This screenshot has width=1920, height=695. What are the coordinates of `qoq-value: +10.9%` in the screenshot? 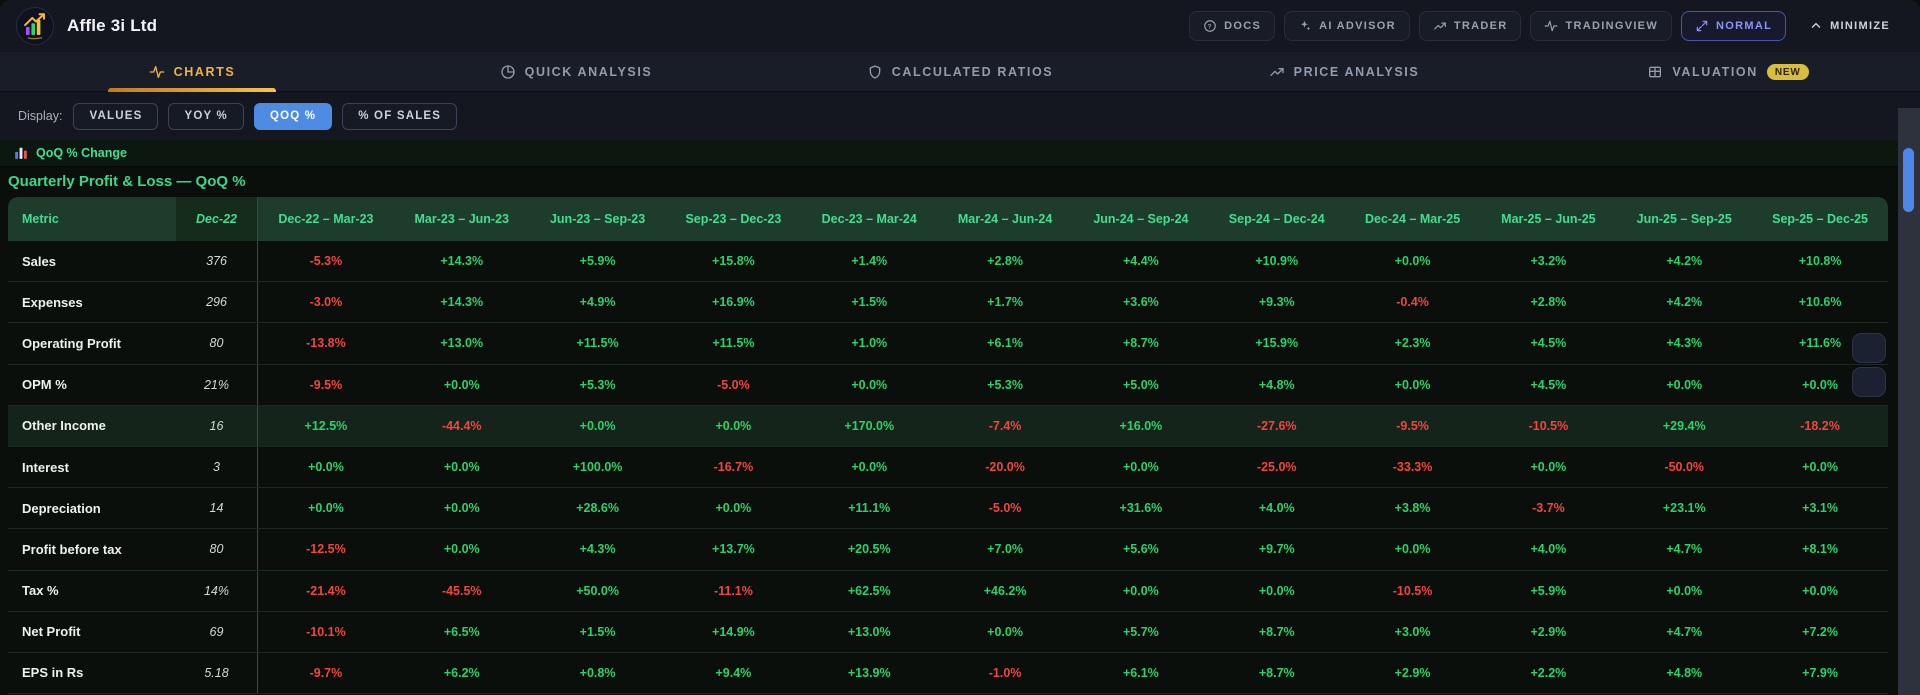 It's located at (1277, 261).